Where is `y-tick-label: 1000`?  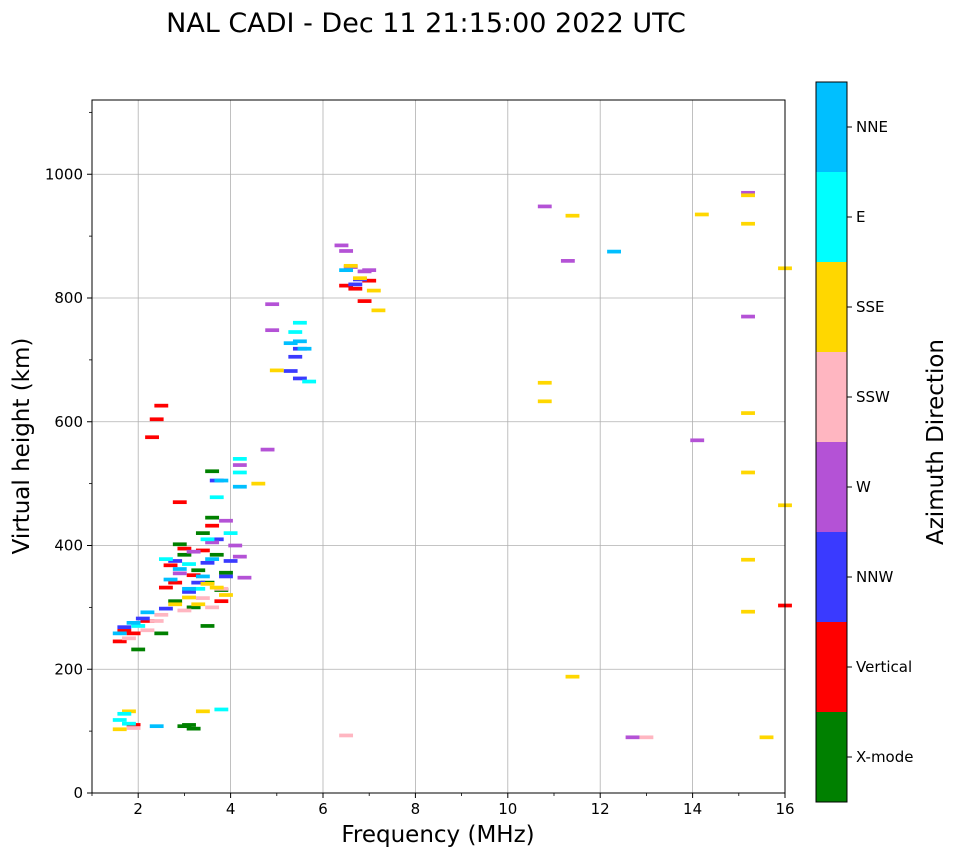 y-tick-label: 1000 is located at coordinates (64, 174).